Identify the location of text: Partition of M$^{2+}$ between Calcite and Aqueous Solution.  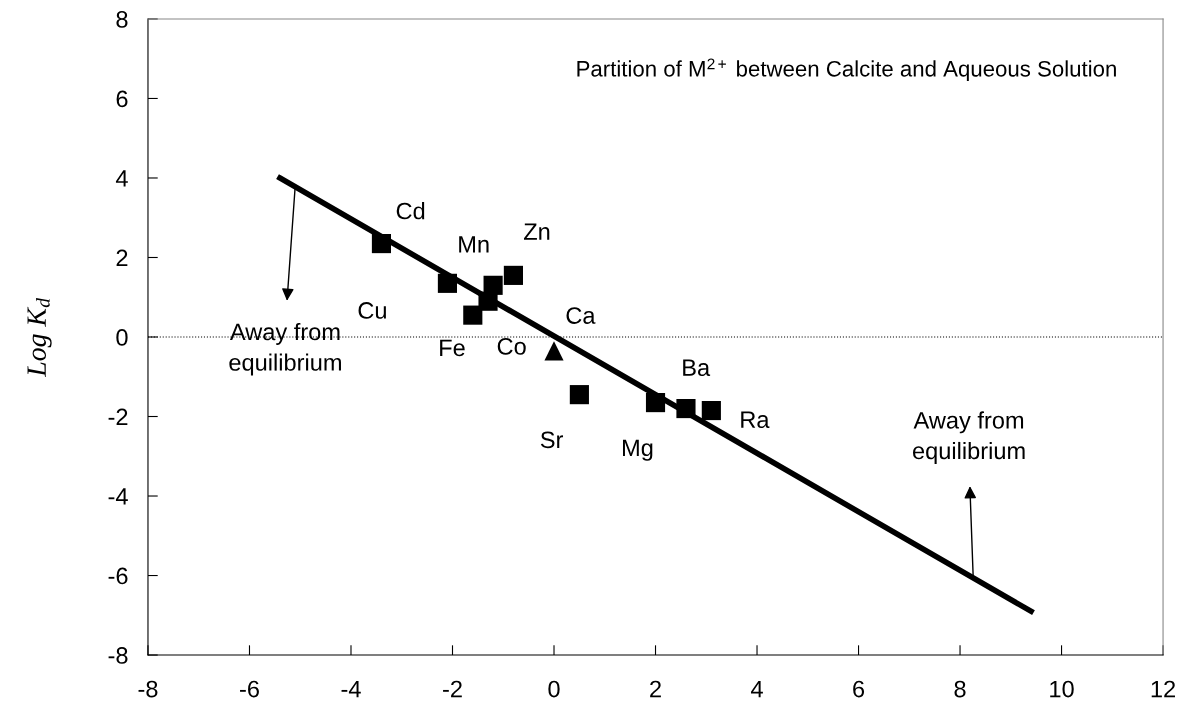
(846, 70).